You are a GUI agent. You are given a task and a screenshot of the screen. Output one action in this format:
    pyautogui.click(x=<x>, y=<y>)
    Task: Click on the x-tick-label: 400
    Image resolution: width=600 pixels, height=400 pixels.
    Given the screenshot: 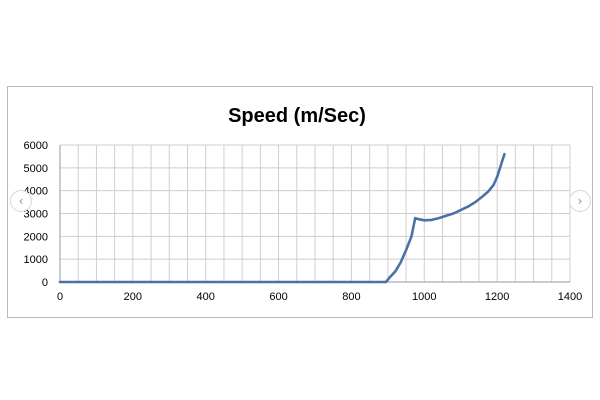 What is the action you would take?
    pyautogui.click(x=206, y=297)
    